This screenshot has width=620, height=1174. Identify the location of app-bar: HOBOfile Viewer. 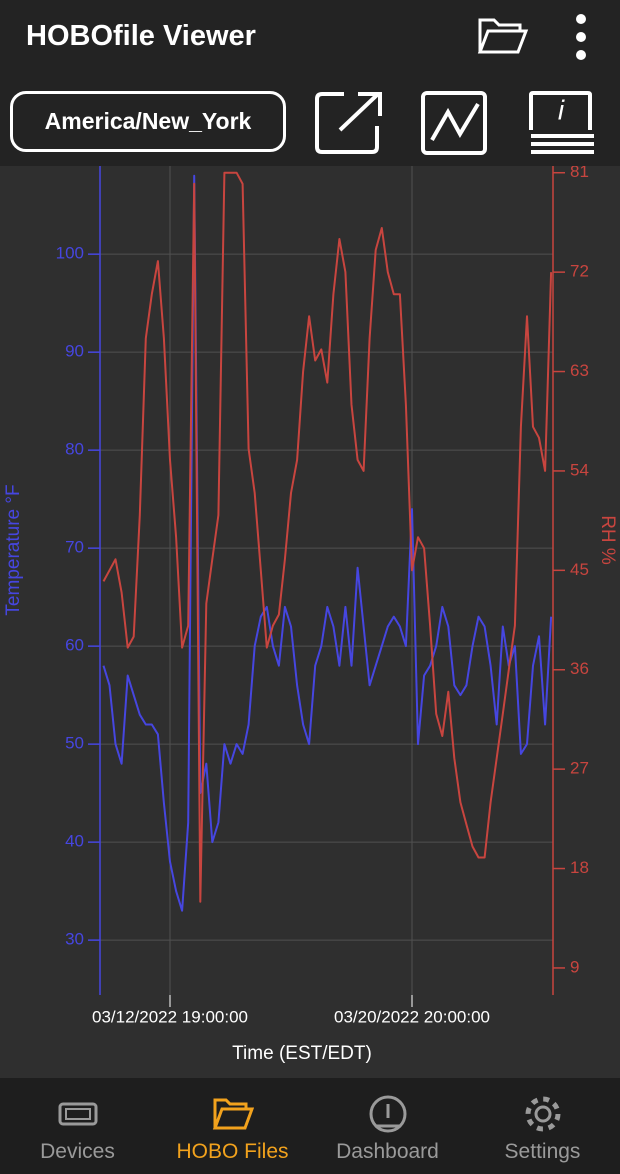
(310, 40).